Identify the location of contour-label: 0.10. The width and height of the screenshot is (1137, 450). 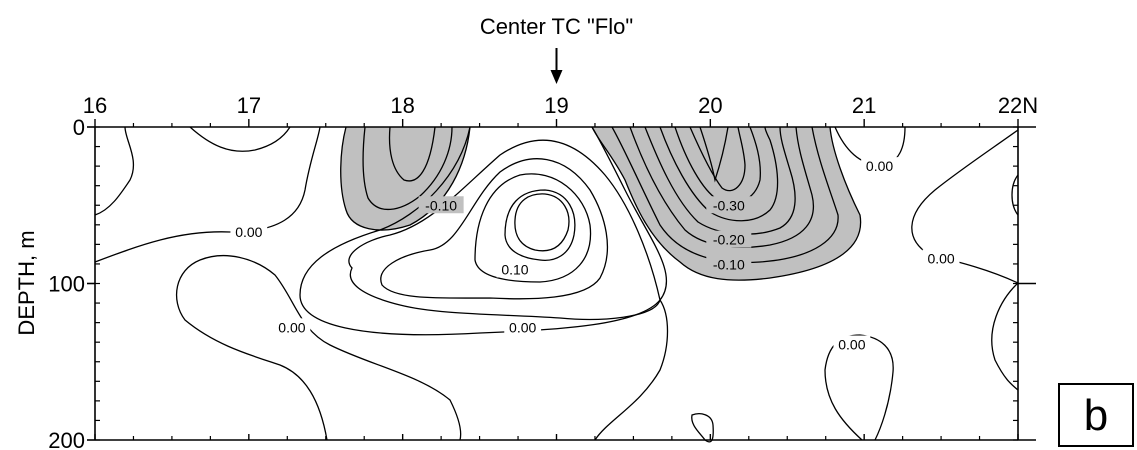
(514, 269).